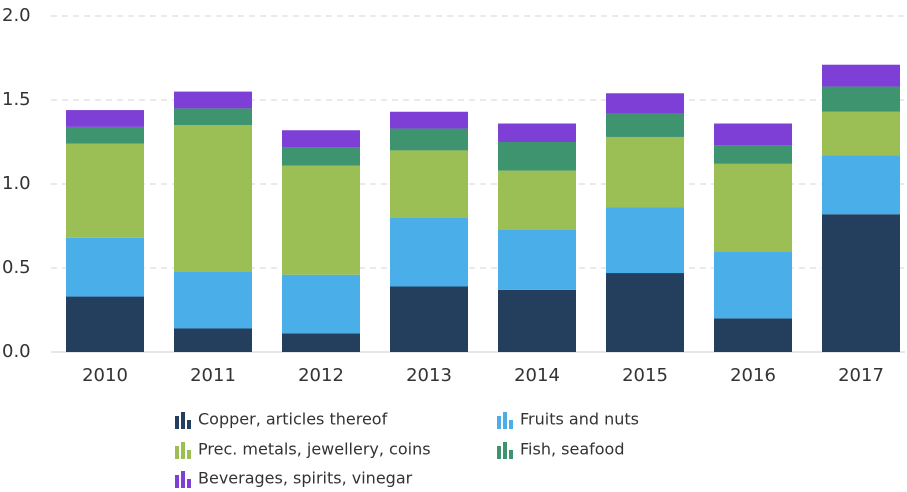 The height and width of the screenshot is (492, 907). What do you see at coordinates (16, 351) in the screenshot?
I see `y-tick-label: 0.0` at bounding box center [16, 351].